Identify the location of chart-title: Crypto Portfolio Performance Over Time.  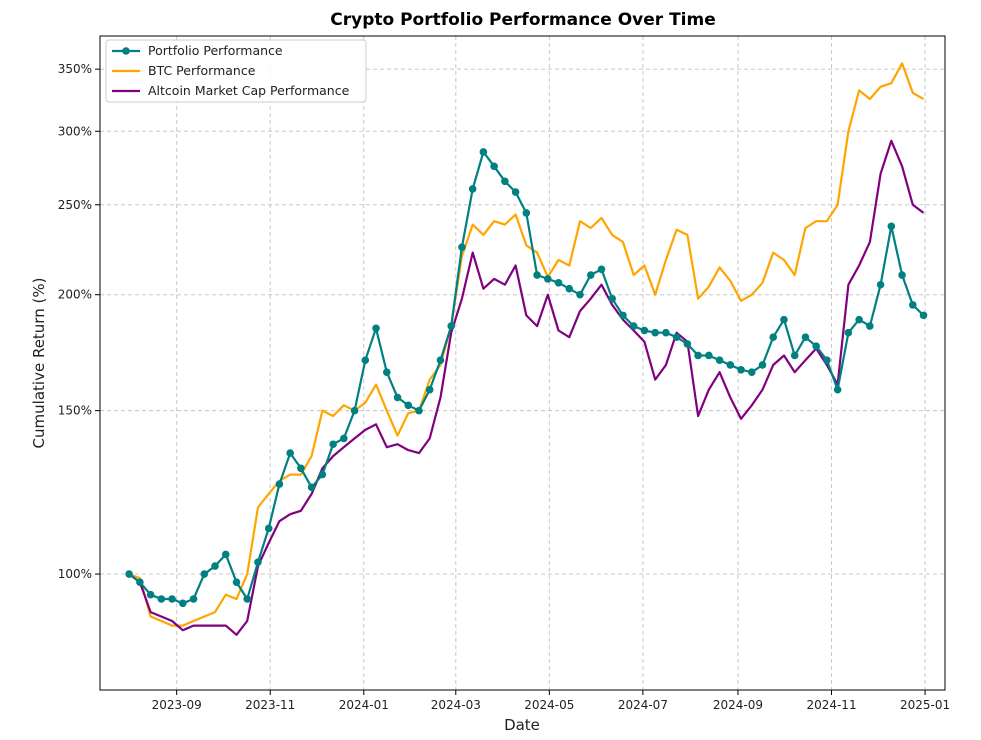
(523, 20).